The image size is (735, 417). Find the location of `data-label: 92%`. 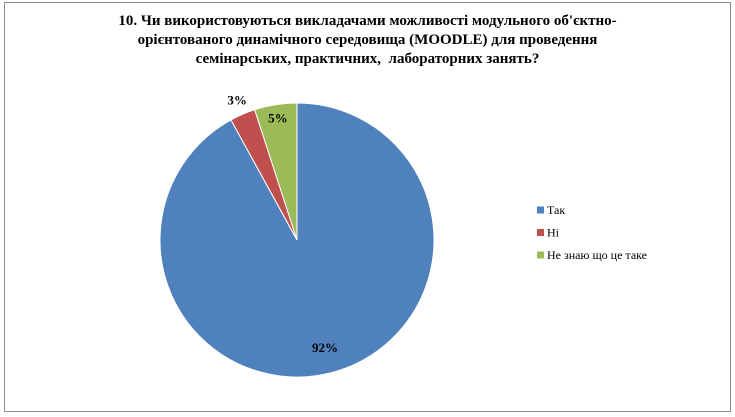

data-label: 92% is located at coordinates (325, 347).